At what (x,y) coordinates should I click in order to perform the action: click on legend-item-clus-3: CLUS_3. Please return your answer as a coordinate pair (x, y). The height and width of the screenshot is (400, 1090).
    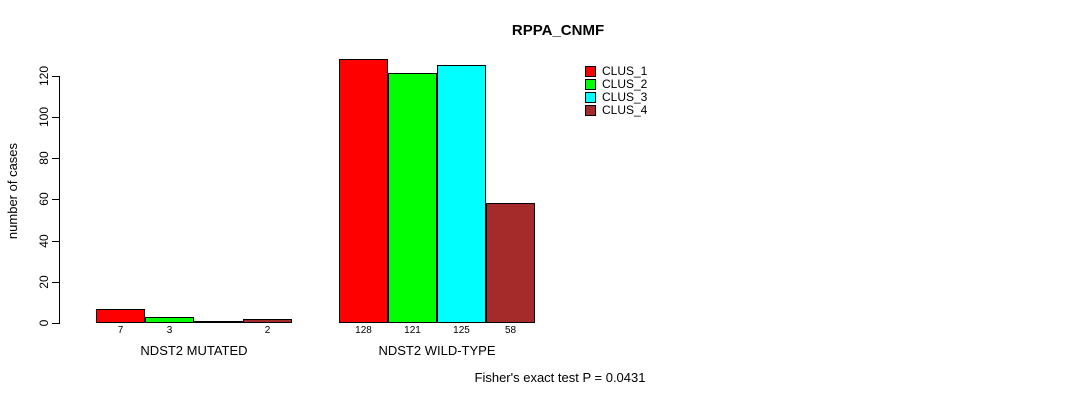
    Looking at the image, I should click on (616, 97).